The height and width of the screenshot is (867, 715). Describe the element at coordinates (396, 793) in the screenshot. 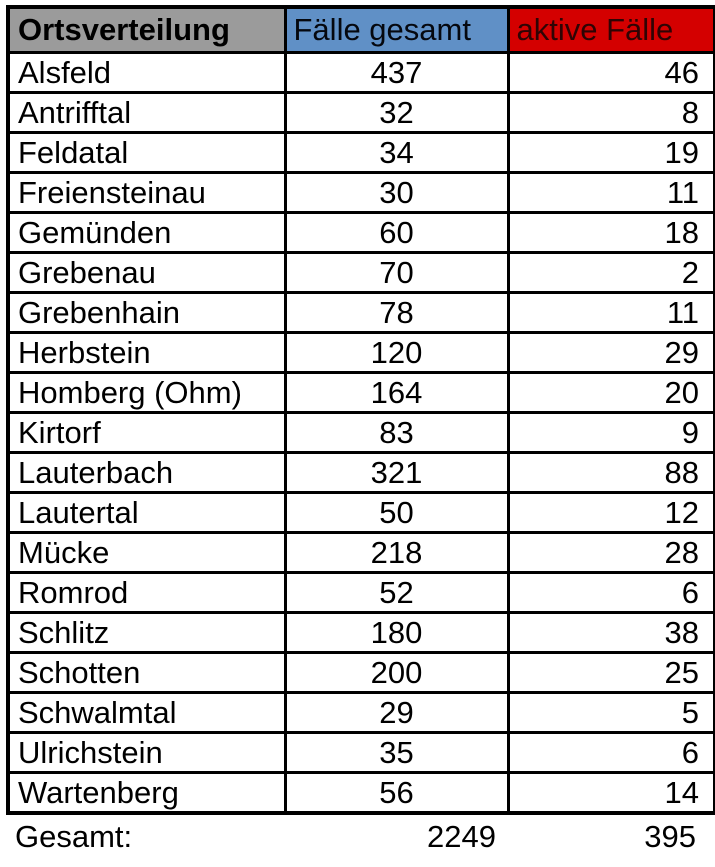

I see `total-cases-value: 56` at that location.